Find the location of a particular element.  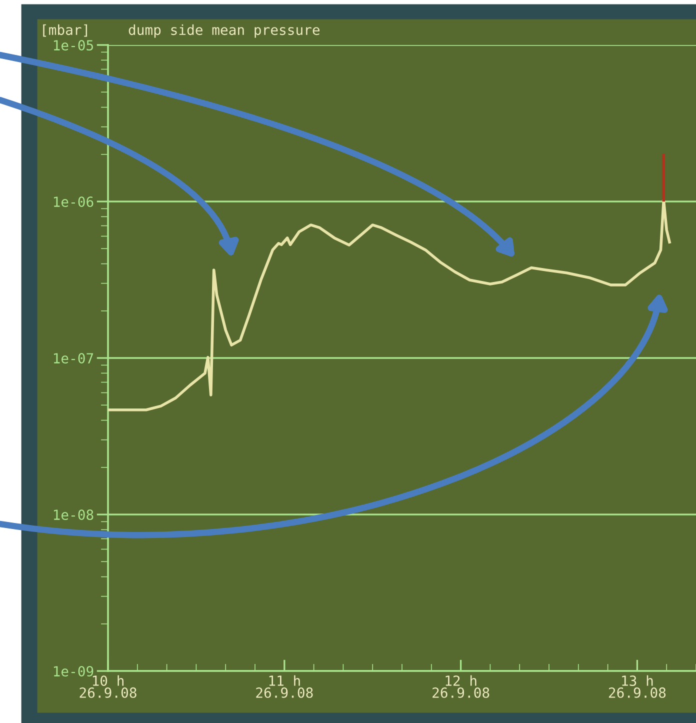

x-tick-label: 11 h 26.9.08 is located at coordinates (284, 686).